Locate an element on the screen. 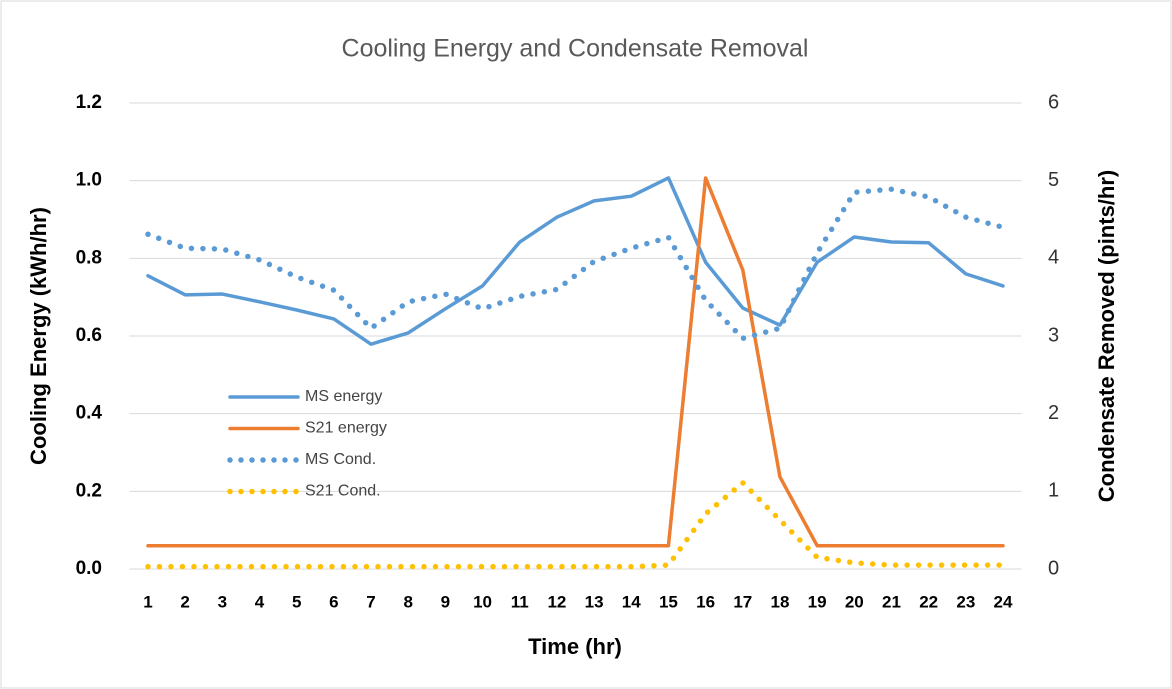 Image resolution: width=1172 pixels, height=689 pixels. x-tick-label: 2 is located at coordinates (184, 601).